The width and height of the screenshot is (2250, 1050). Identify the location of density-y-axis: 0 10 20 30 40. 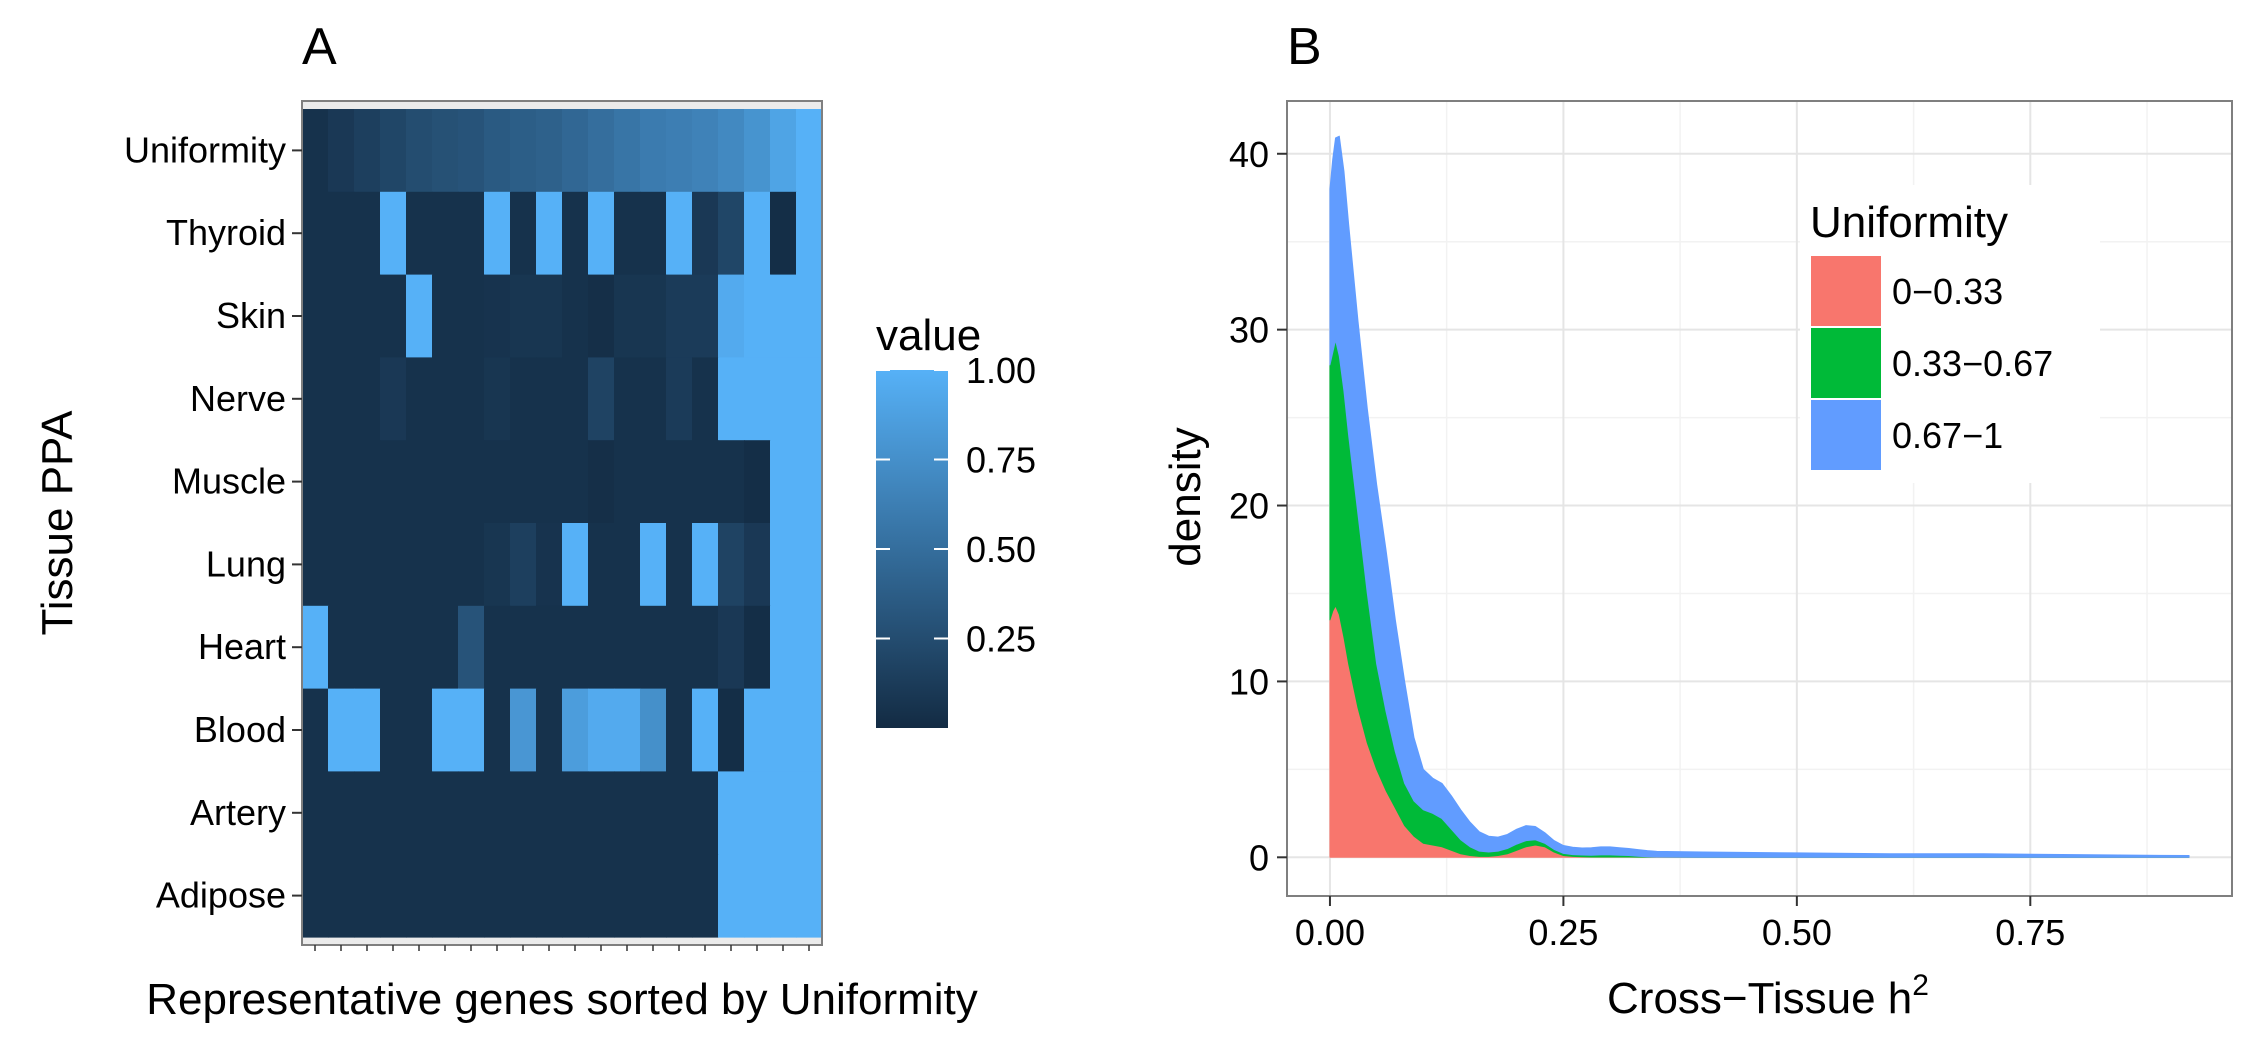
(1258, 506).